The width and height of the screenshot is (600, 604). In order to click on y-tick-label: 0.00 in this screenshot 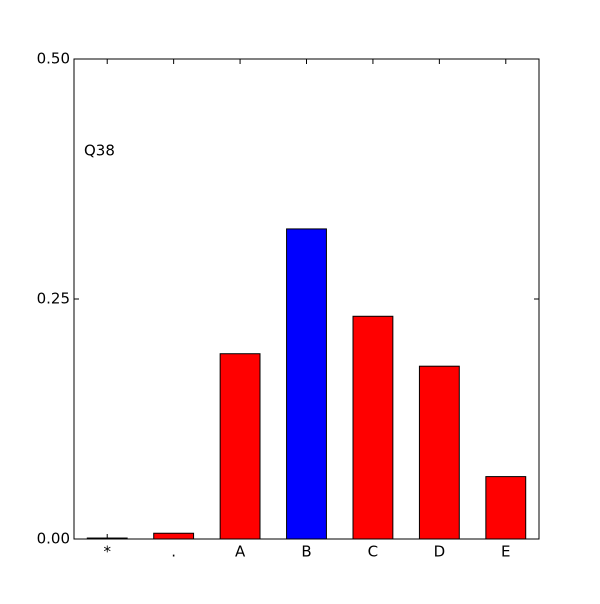, I will do `click(53, 539)`.